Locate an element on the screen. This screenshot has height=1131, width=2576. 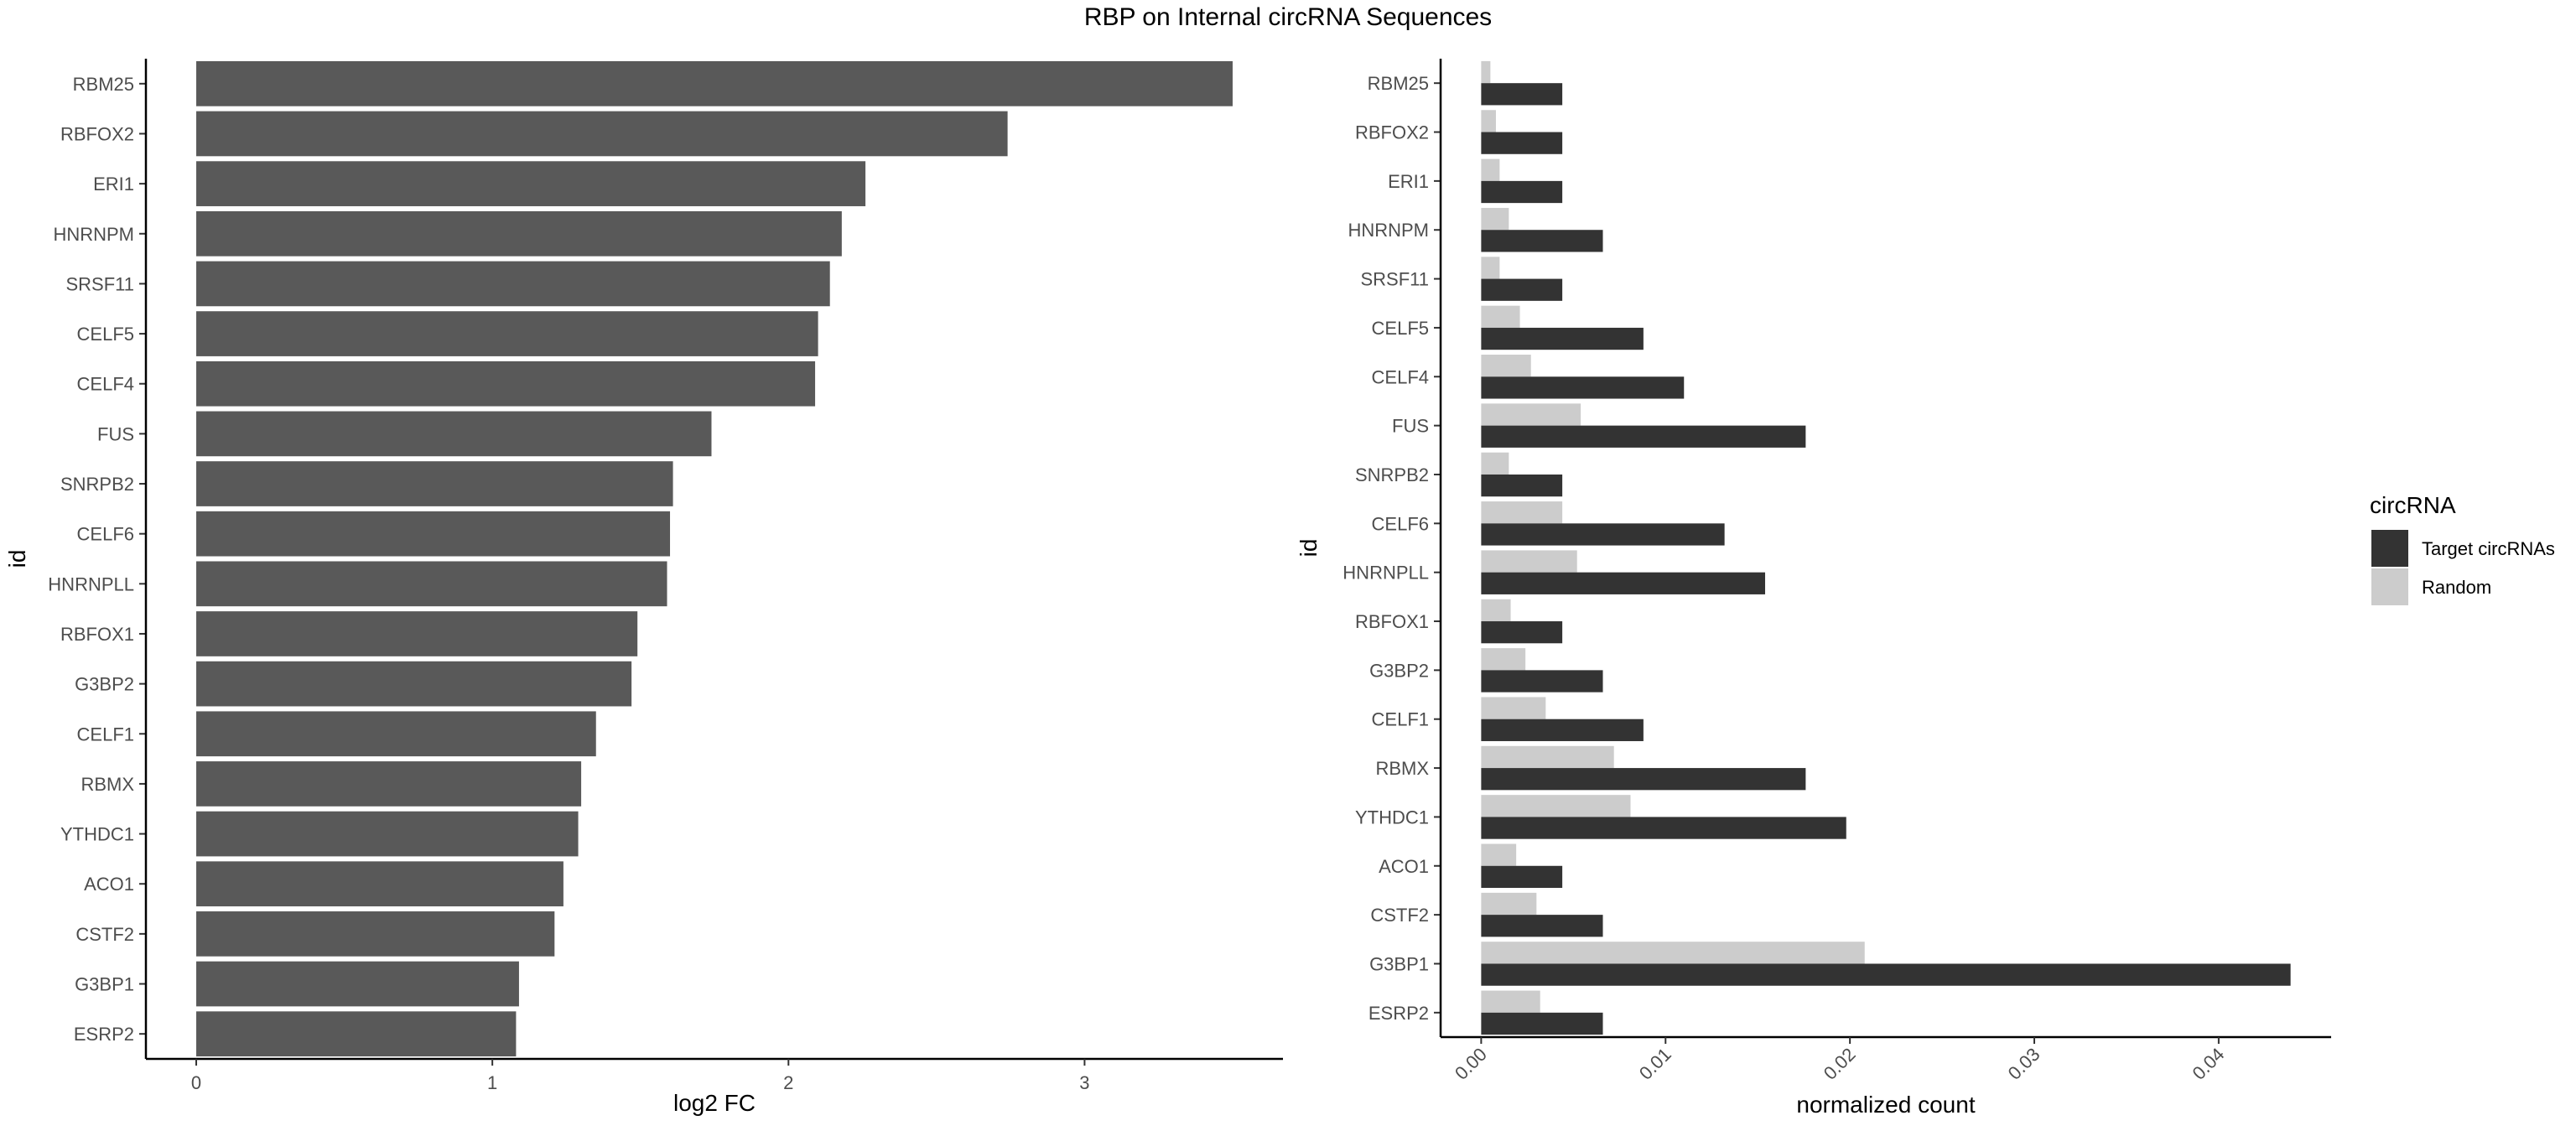
panel2-y-tick-label: G3BP2 is located at coordinates (1399, 670).